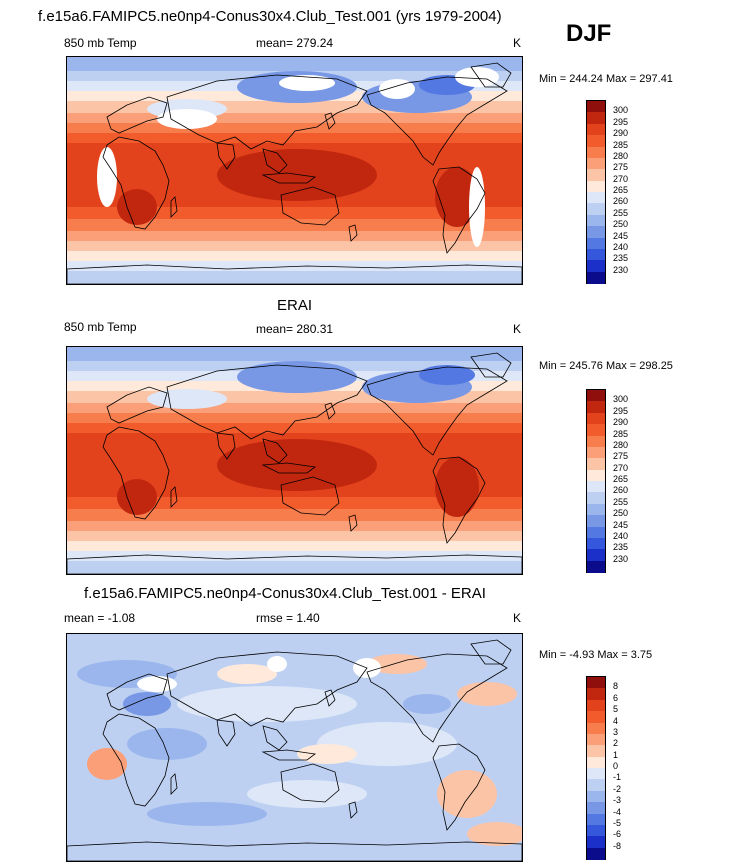  Describe the element at coordinates (621, 224) in the screenshot. I see `colorbar-tick-label: 250` at that location.